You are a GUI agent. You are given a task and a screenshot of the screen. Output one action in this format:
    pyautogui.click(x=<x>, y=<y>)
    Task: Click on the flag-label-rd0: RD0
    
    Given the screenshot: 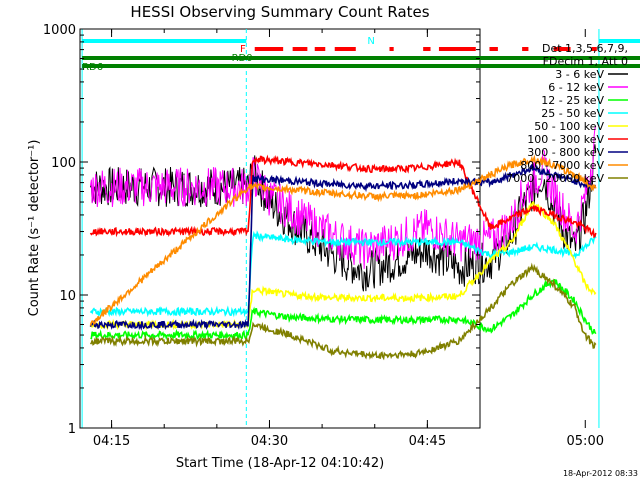 What is the action you would take?
    pyautogui.click(x=242, y=58)
    